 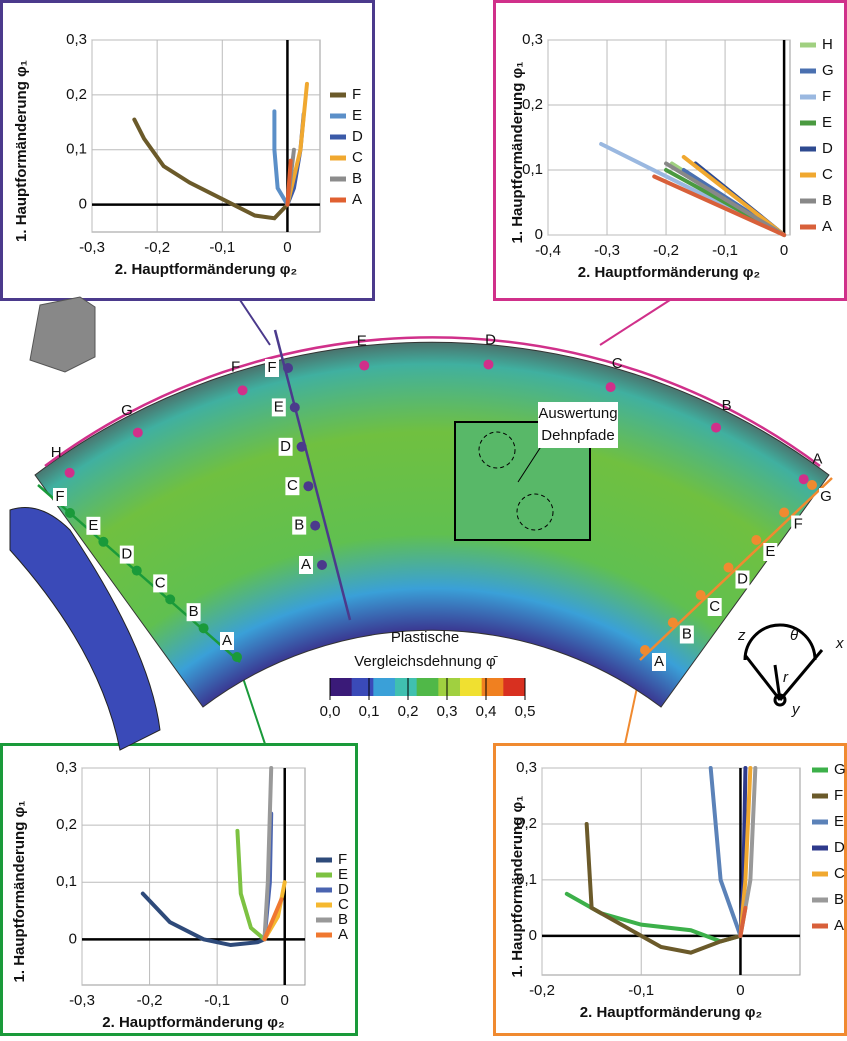 What do you see at coordinates (796, 709) in the screenshot?
I see `axis-symbol: y` at bounding box center [796, 709].